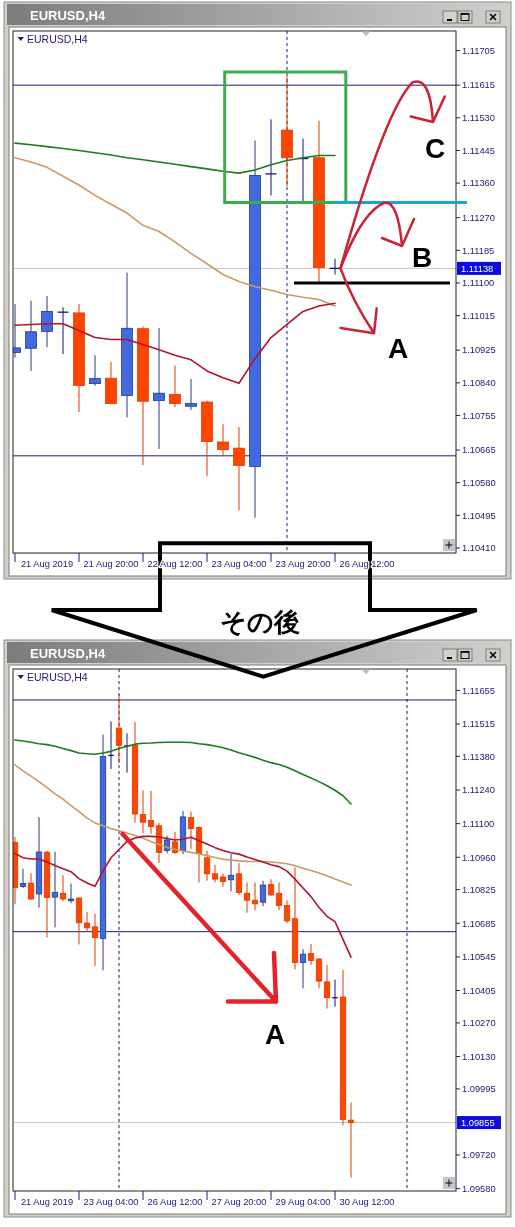 This screenshot has height=1227, width=515. I want to click on x-tick-label: 23 Aug 20:00, so click(303, 563).